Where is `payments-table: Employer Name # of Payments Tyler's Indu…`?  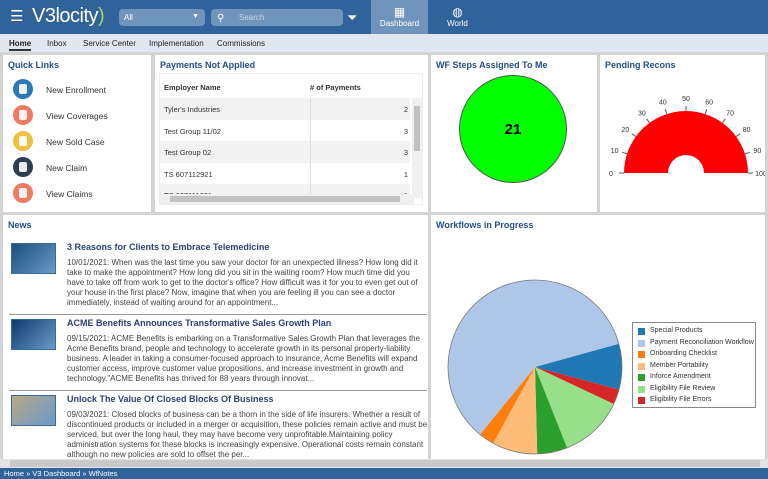
payments-table: Employer Name # of Payments Tyler's Indu… is located at coordinates (291, 139).